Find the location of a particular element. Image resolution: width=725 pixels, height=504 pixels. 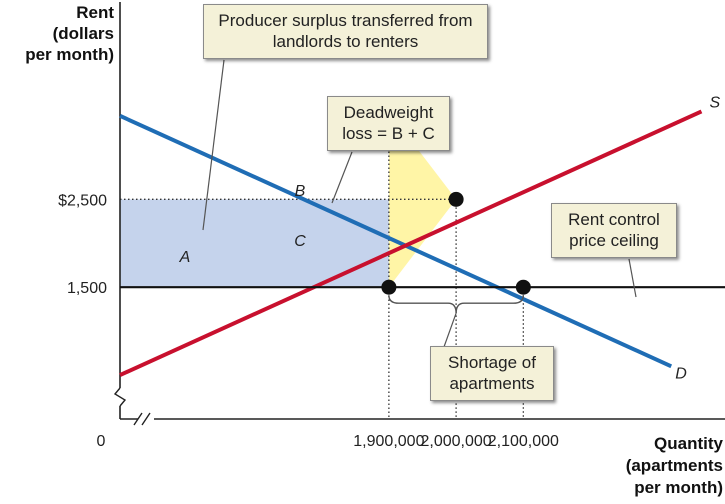

y-axis-label-line-2: (dollars is located at coordinates (83, 33).